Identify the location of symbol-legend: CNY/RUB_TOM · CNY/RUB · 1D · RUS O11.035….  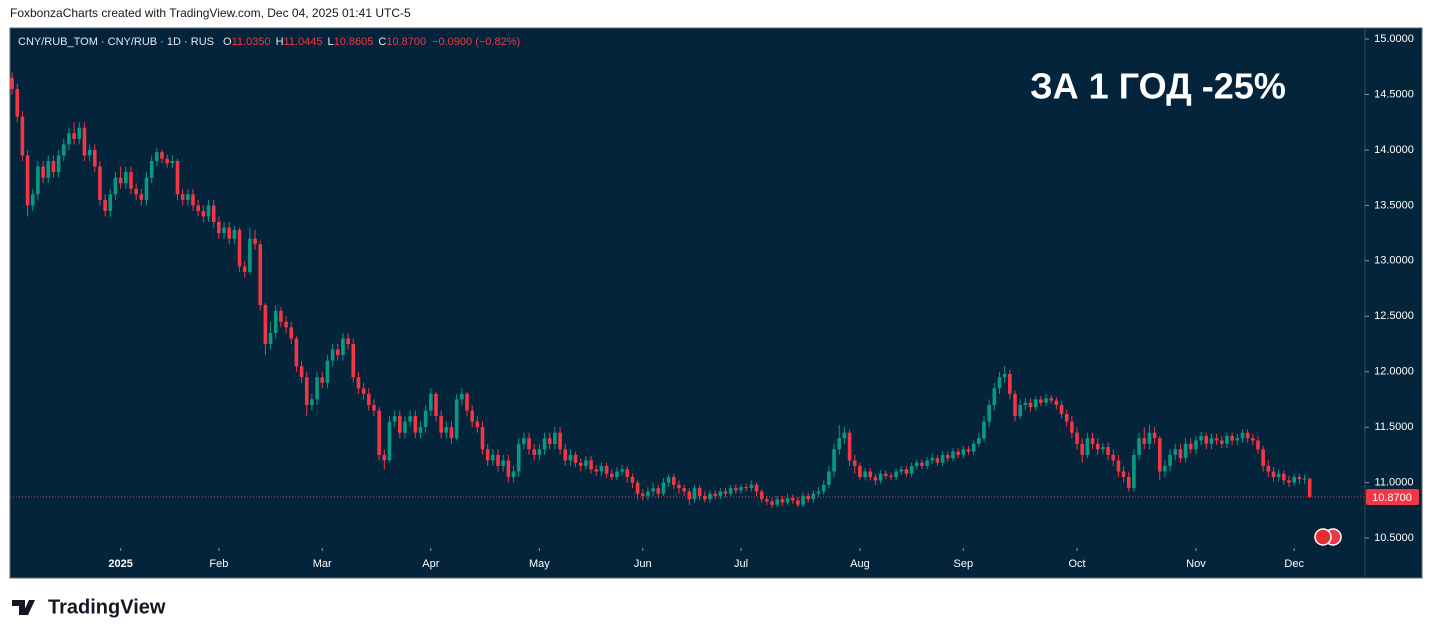
(269, 42).